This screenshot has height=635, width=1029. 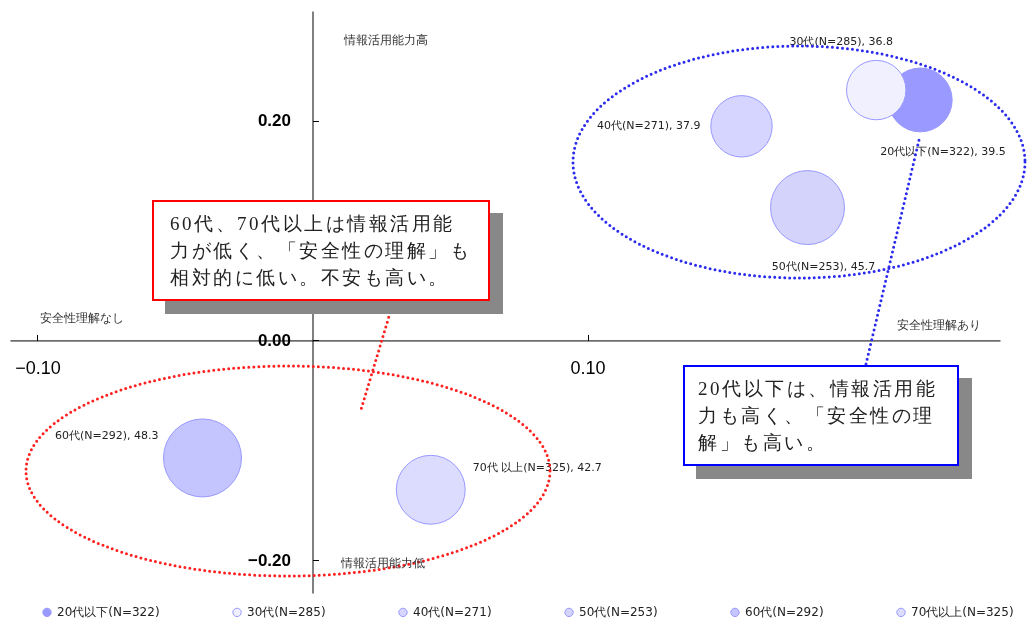 I want to click on annotation: 安全性理解あり, so click(x=939, y=325).